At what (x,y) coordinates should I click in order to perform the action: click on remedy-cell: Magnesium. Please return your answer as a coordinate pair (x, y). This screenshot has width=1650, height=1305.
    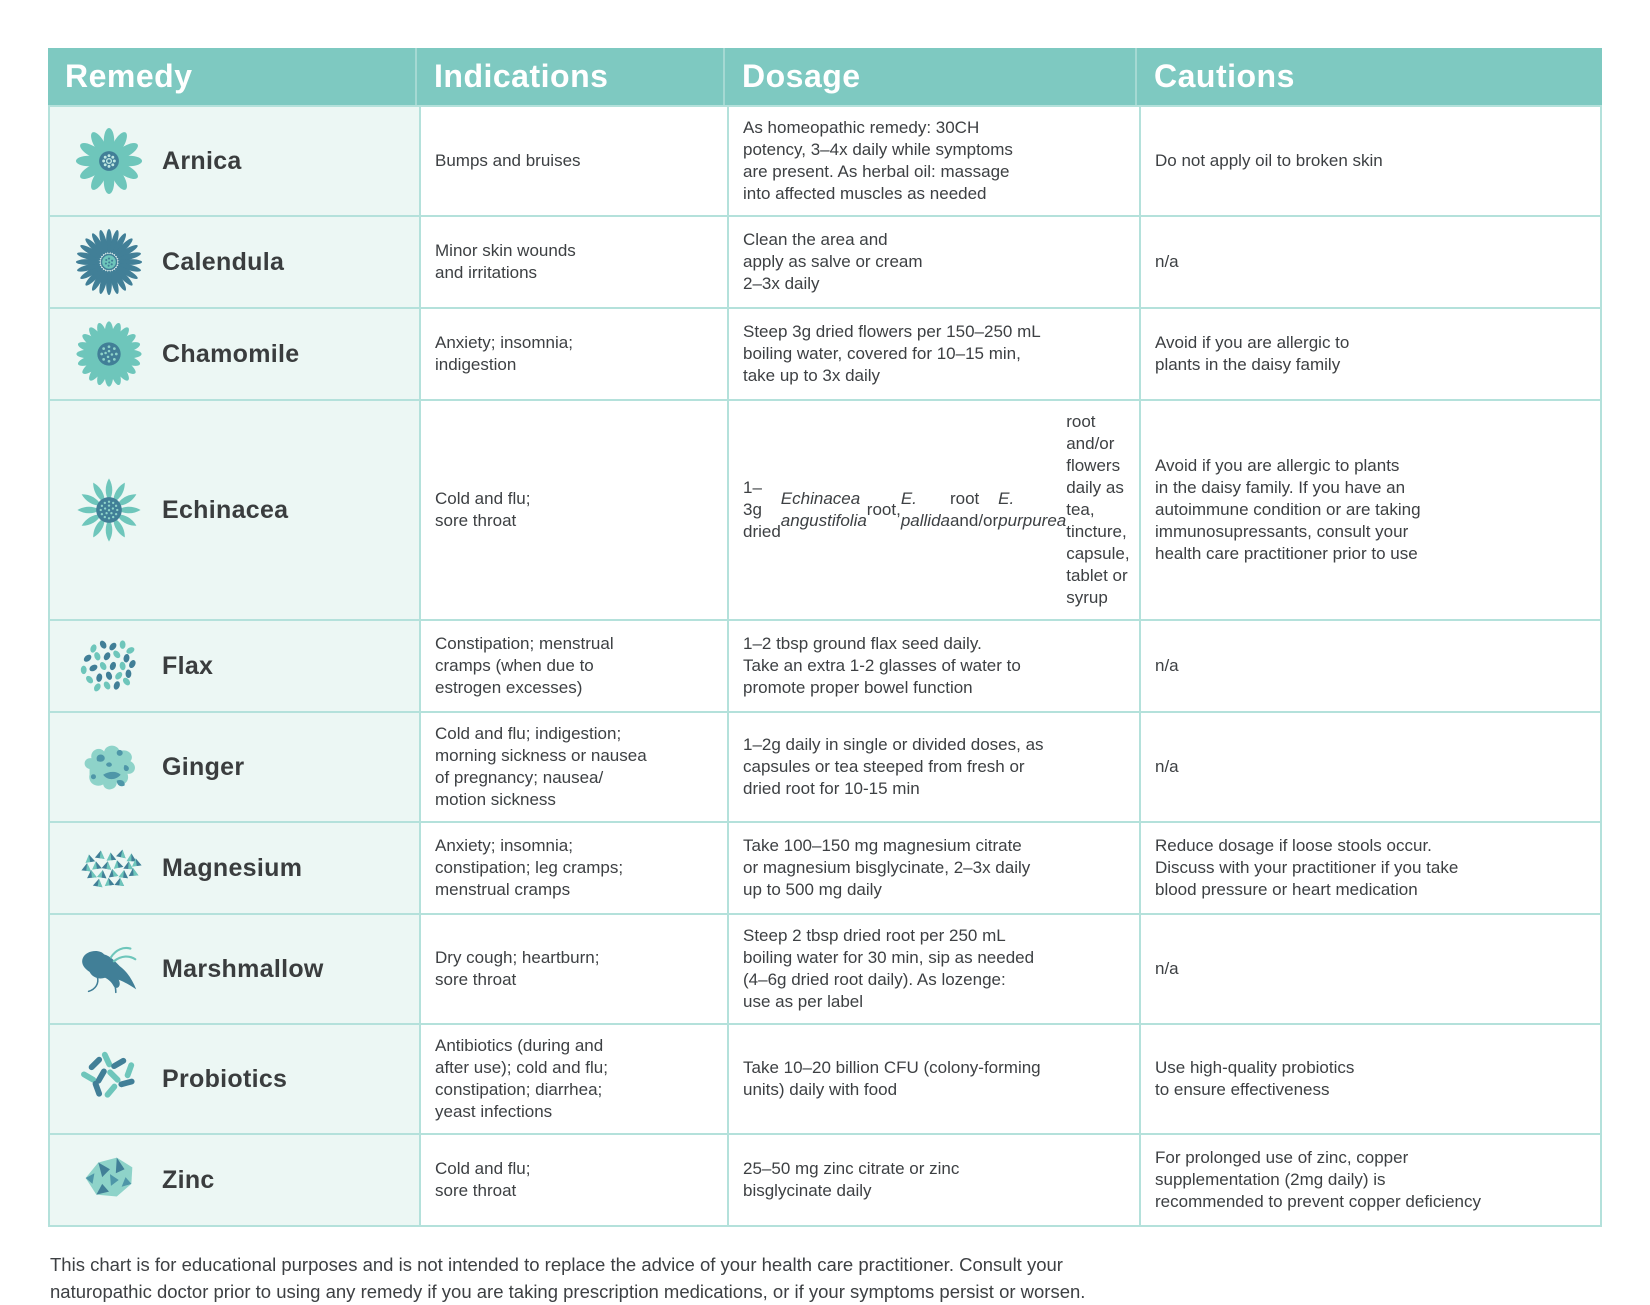
    Looking at the image, I should click on (234, 868).